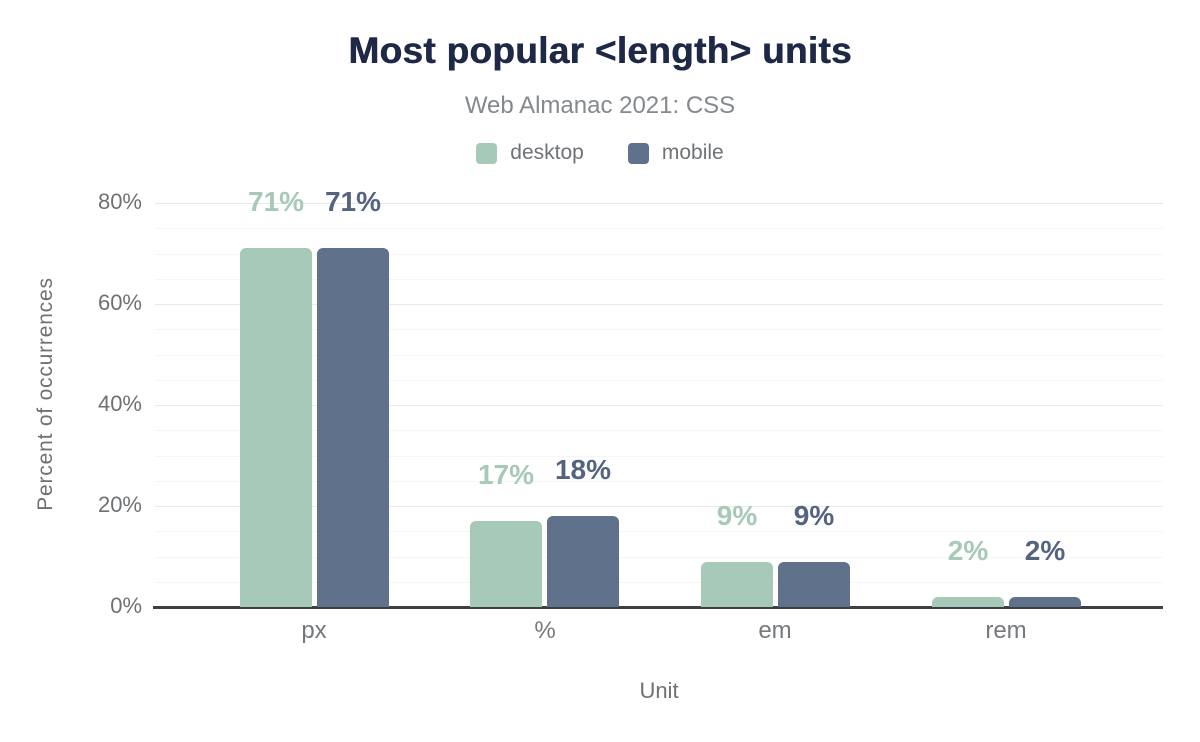 The height and width of the screenshot is (742, 1200). Describe the element at coordinates (506, 564) in the screenshot. I see `bar-desktop-%` at that location.